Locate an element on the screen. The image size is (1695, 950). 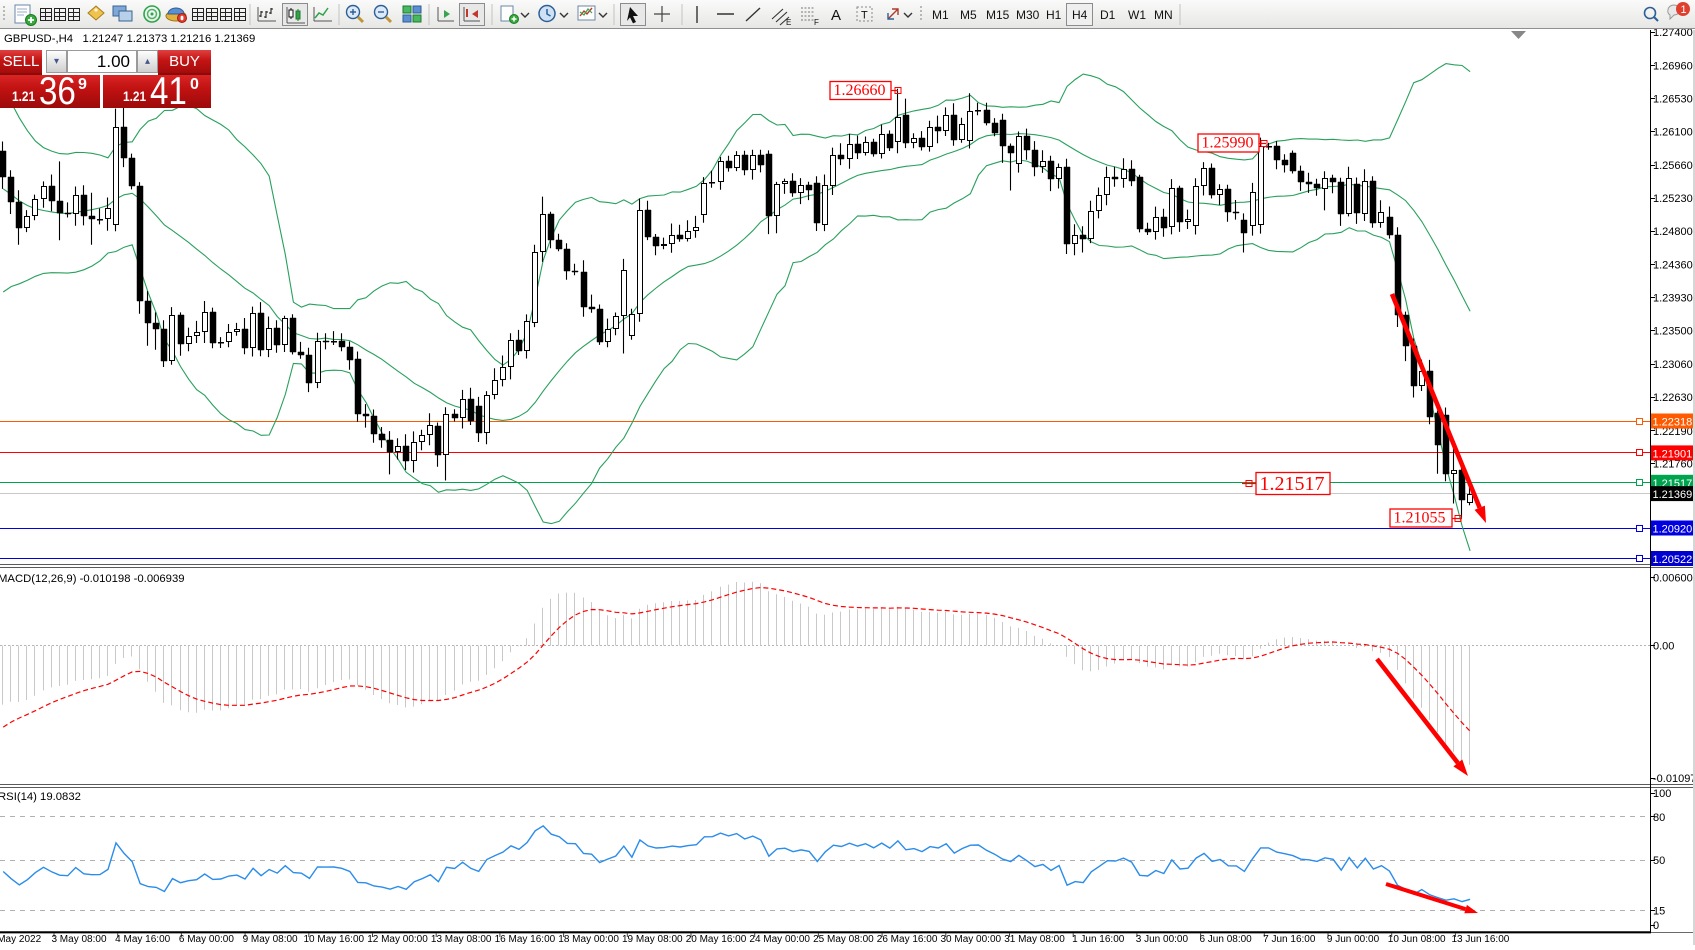
svg-text: 1.21517 is located at coordinates (1292, 484).